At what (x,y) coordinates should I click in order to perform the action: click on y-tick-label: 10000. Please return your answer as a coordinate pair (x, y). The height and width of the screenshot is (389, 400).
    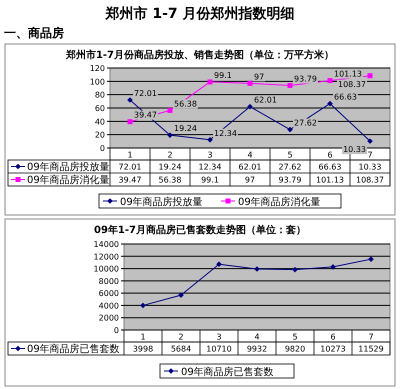
    Looking at the image, I should click on (106, 269).